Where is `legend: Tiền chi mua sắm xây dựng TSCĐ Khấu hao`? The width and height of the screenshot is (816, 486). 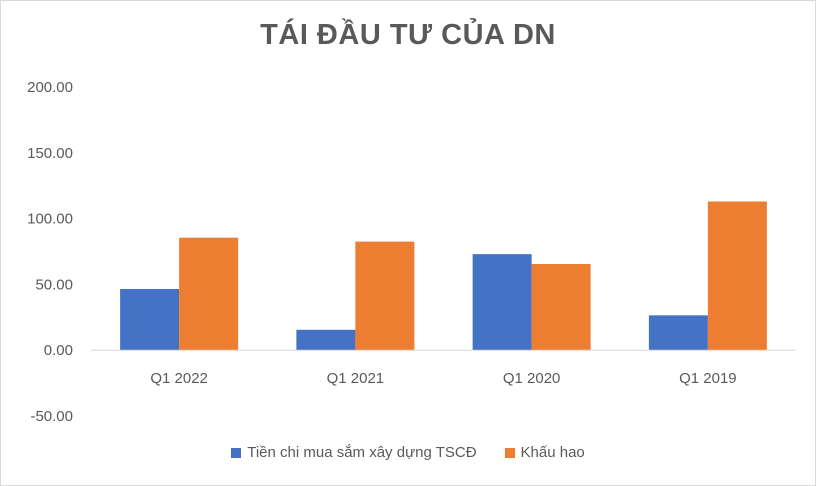 legend: Tiền chi mua sắm xây dựng TSCĐ Khấu hao is located at coordinates (408, 452).